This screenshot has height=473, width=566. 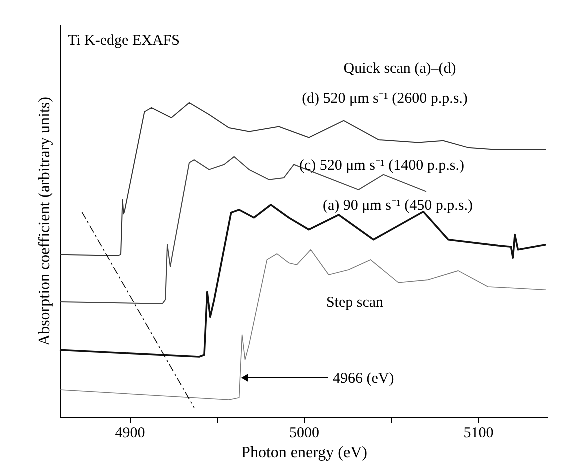 I want to click on series-label: Step scan, so click(x=355, y=303).